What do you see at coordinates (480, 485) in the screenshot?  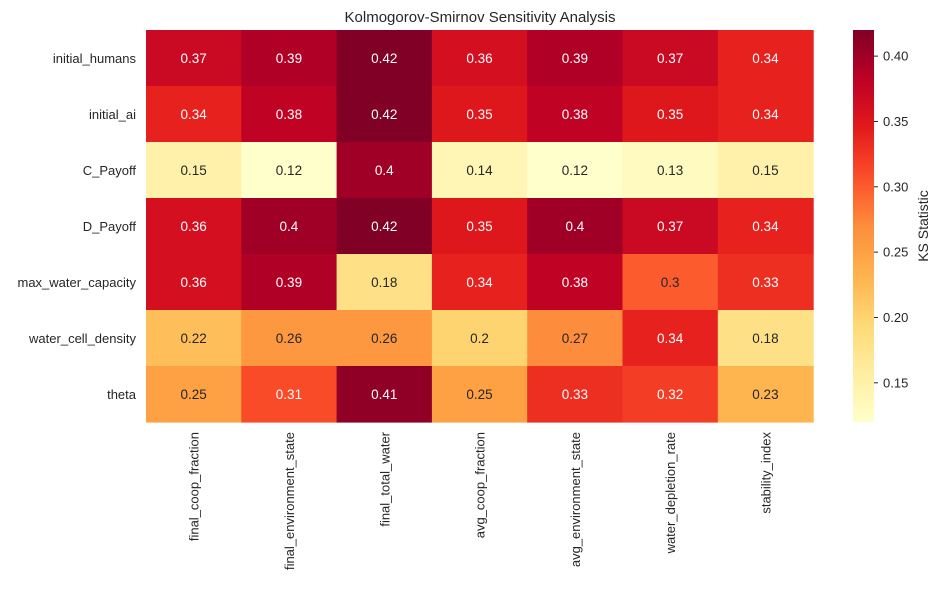 I see `column-label: avg_coop_fraction` at bounding box center [480, 485].